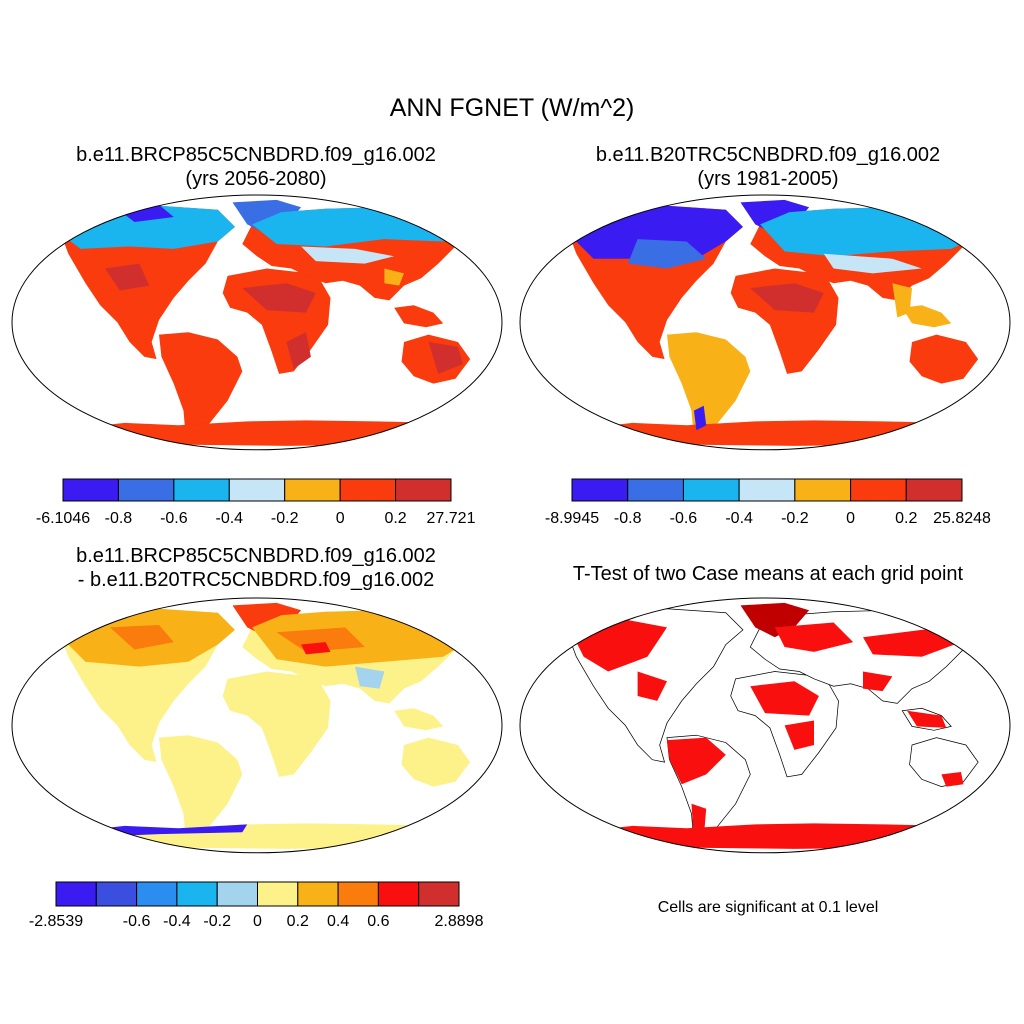 This screenshot has width=1024, height=1024. What do you see at coordinates (174, 518) in the screenshot?
I see `colorbar-1-label-2: -0.6` at bounding box center [174, 518].